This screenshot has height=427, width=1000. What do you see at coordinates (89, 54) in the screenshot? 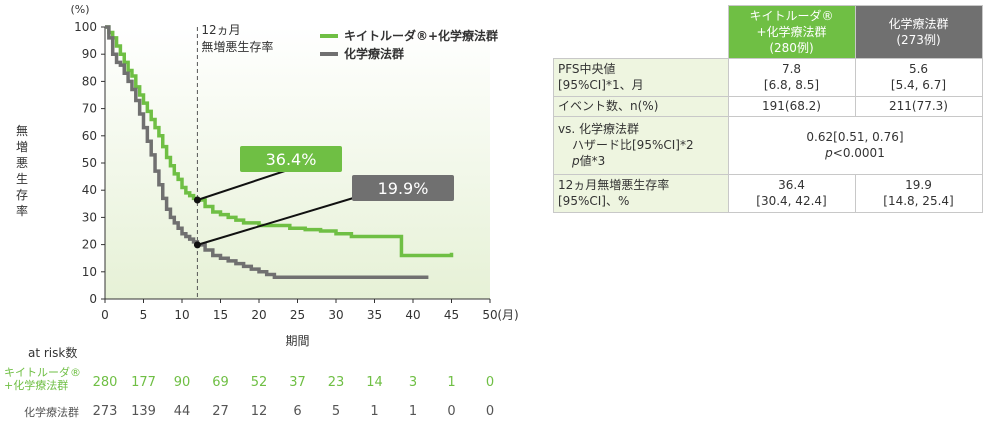
I see `y-tick-label: 90` at bounding box center [89, 54].